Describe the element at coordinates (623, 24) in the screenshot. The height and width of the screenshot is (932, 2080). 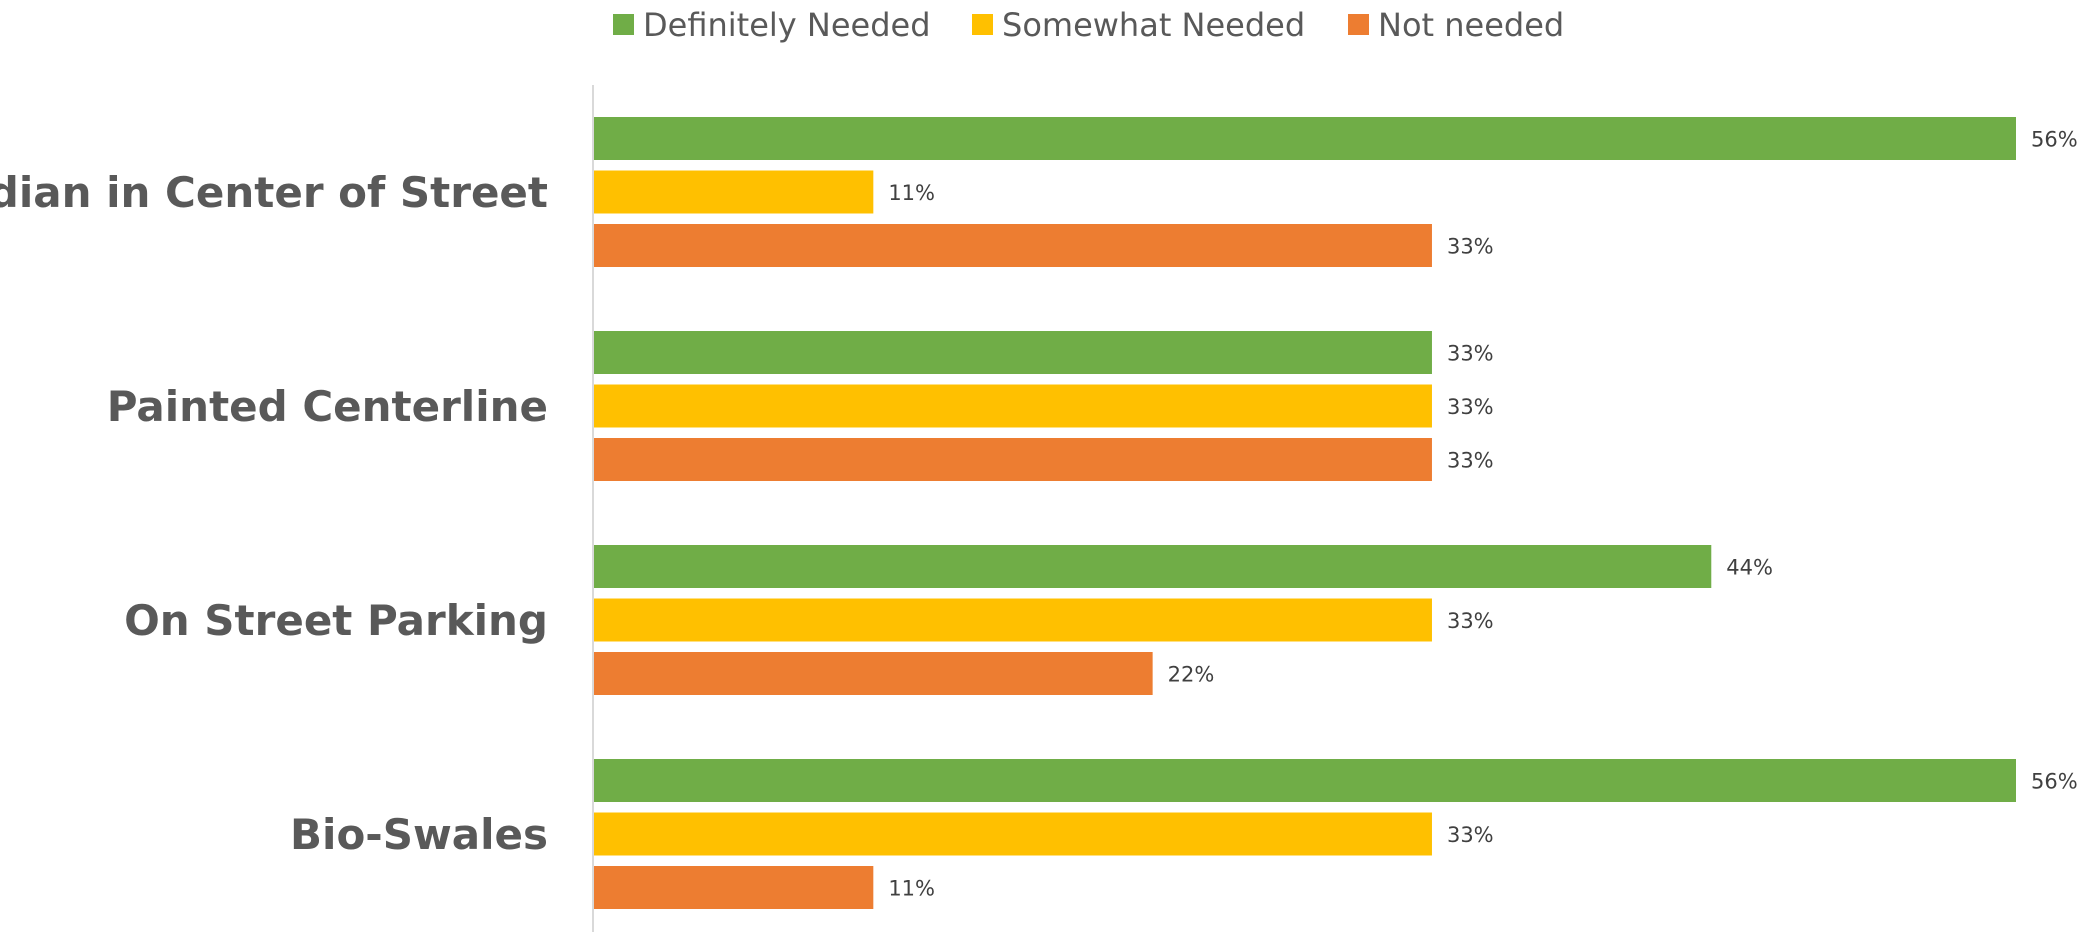
I see `legend-swatch-definitely-needed` at that location.